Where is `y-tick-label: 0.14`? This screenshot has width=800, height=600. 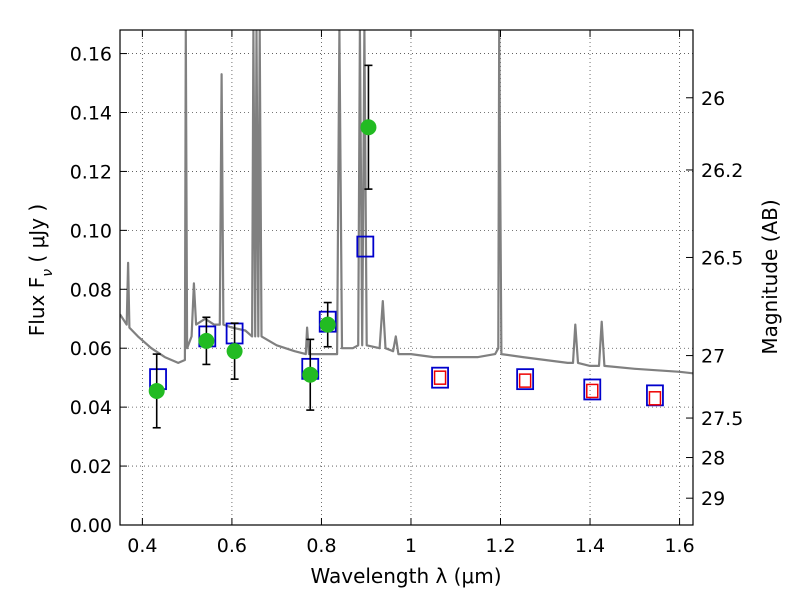 y-tick-label: 0.14 is located at coordinates (91, 114).